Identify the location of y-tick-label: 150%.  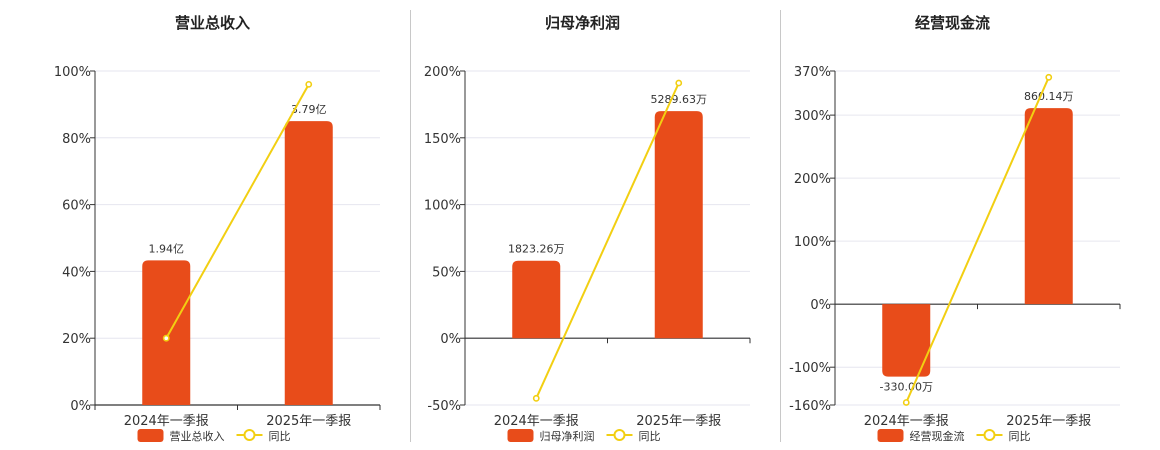
(442, 139).